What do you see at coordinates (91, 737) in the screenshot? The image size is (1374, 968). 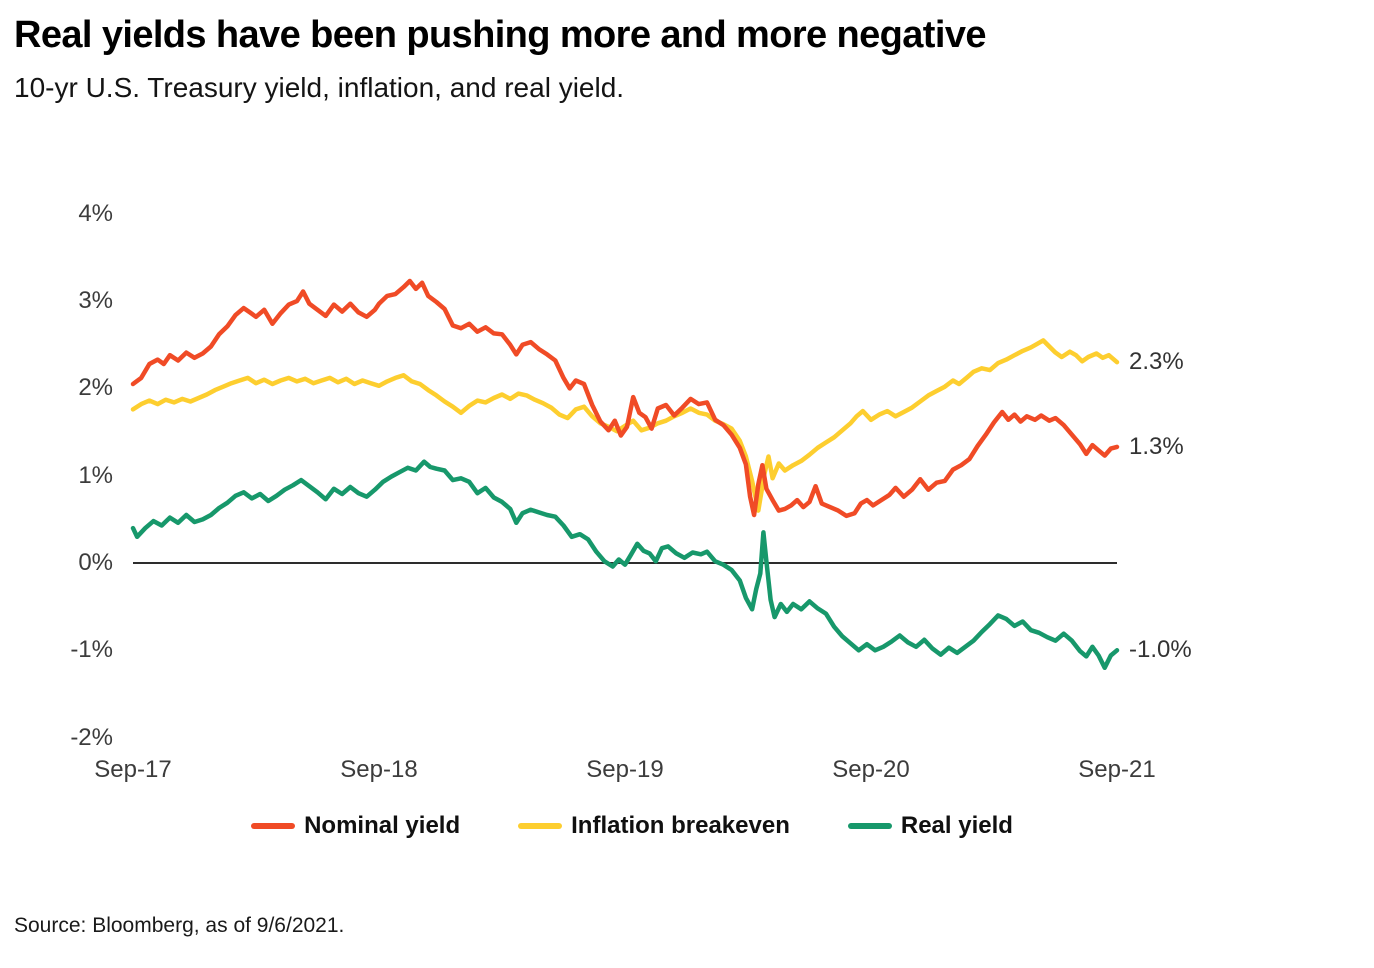 I see `y-tick-label: -2%` at bounding box center [91, 737].